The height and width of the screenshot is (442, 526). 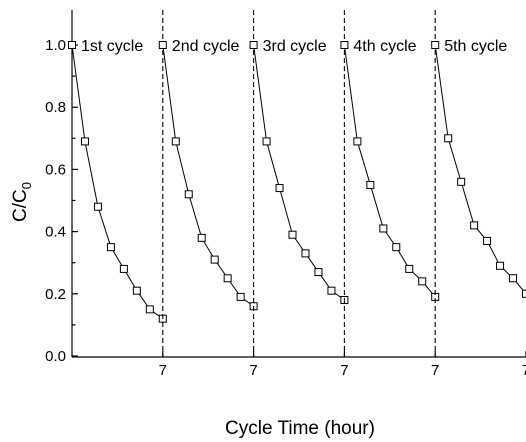 What do you see at coordinates (55, 107) in the screenshot?
I see `y-tick-label: 0.8` at bounding box center [55, 107].